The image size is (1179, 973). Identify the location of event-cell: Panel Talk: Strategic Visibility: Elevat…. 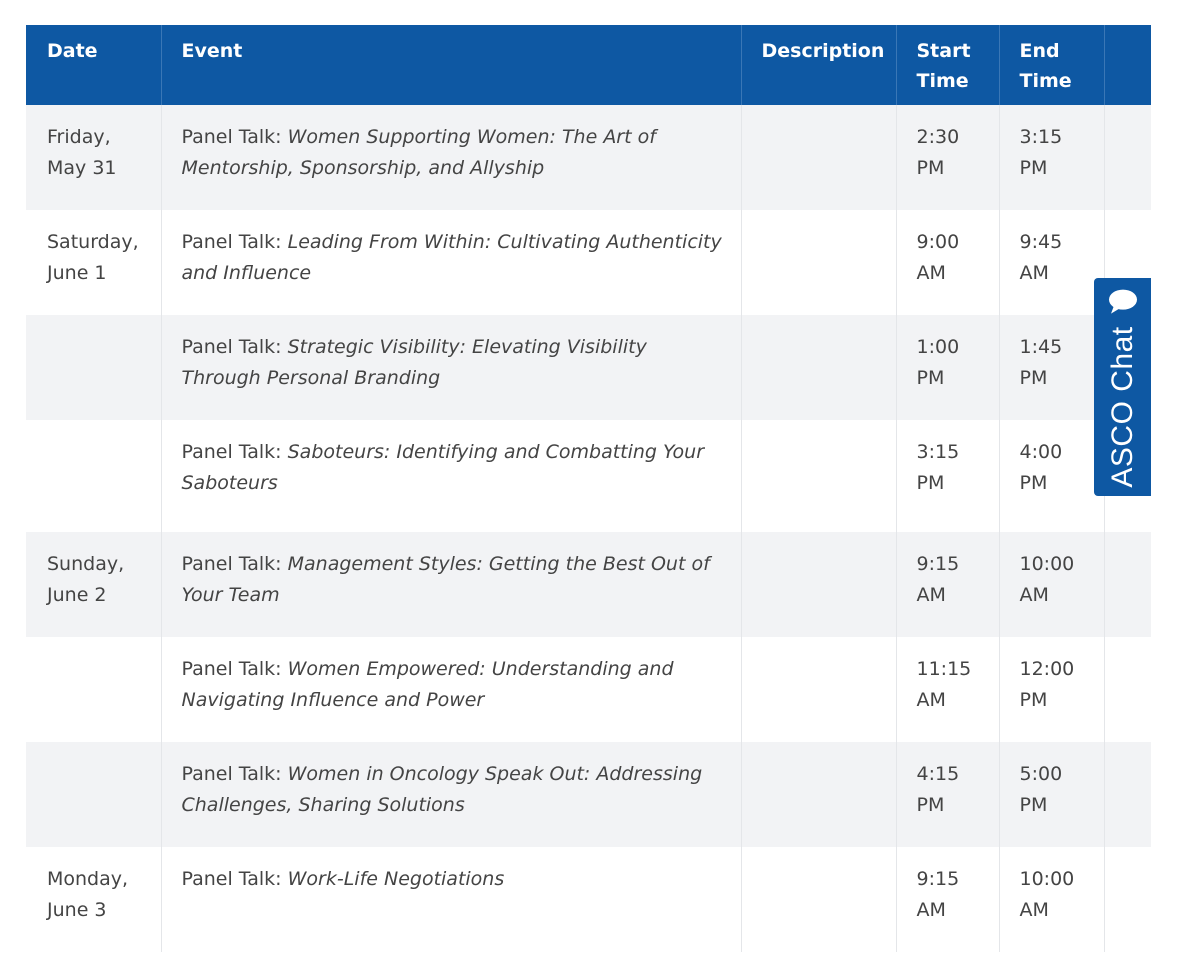
(451, 367).